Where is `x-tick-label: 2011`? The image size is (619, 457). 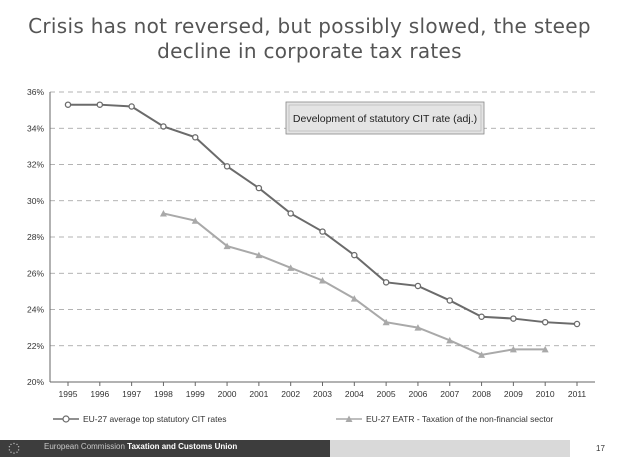 x-tick-label: 2011 is located at coordinates (577, 394).